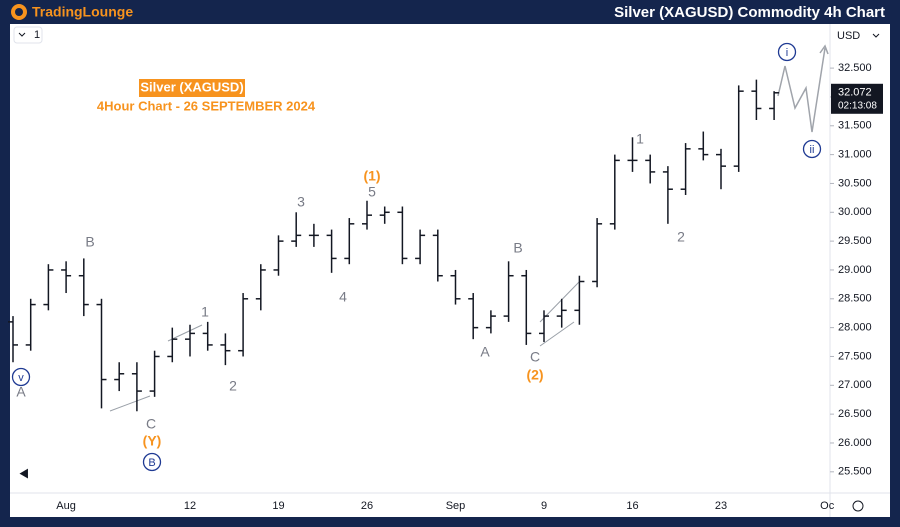 This screenshot has width=900, height=527. Describe the element at coordinates (855, 356) in the screenshot. I see `y-tick-label: 27.500` at that location.